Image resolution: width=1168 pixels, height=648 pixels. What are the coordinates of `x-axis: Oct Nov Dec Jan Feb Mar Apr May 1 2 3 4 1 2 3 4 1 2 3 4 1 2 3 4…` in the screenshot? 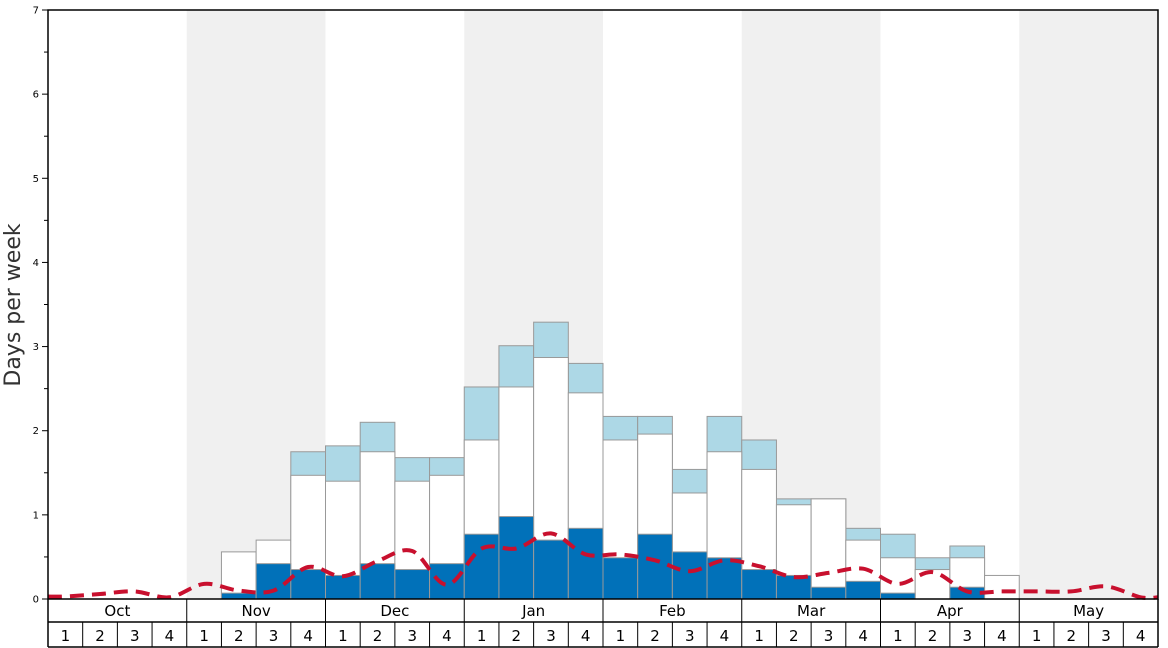 It's located at (603, 623).